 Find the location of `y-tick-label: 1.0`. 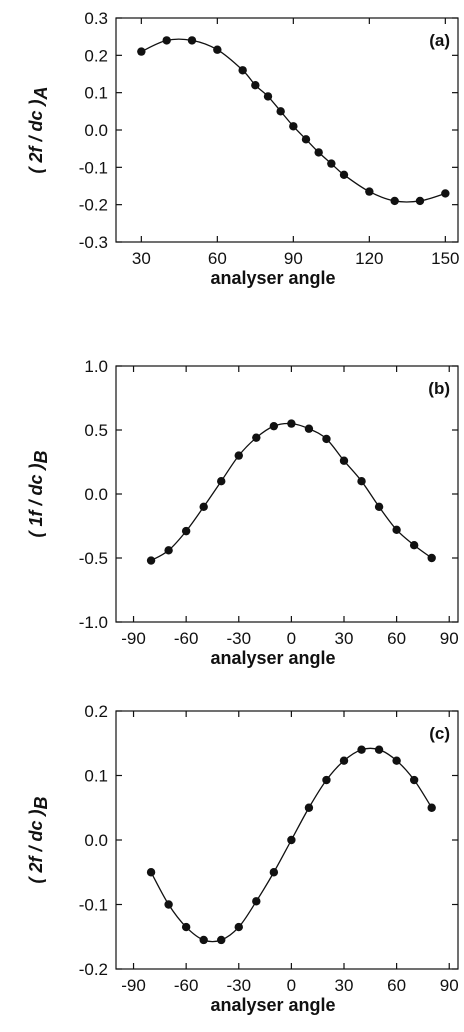

y-tick-label: 1.0 is located at coordinates (96, 366).